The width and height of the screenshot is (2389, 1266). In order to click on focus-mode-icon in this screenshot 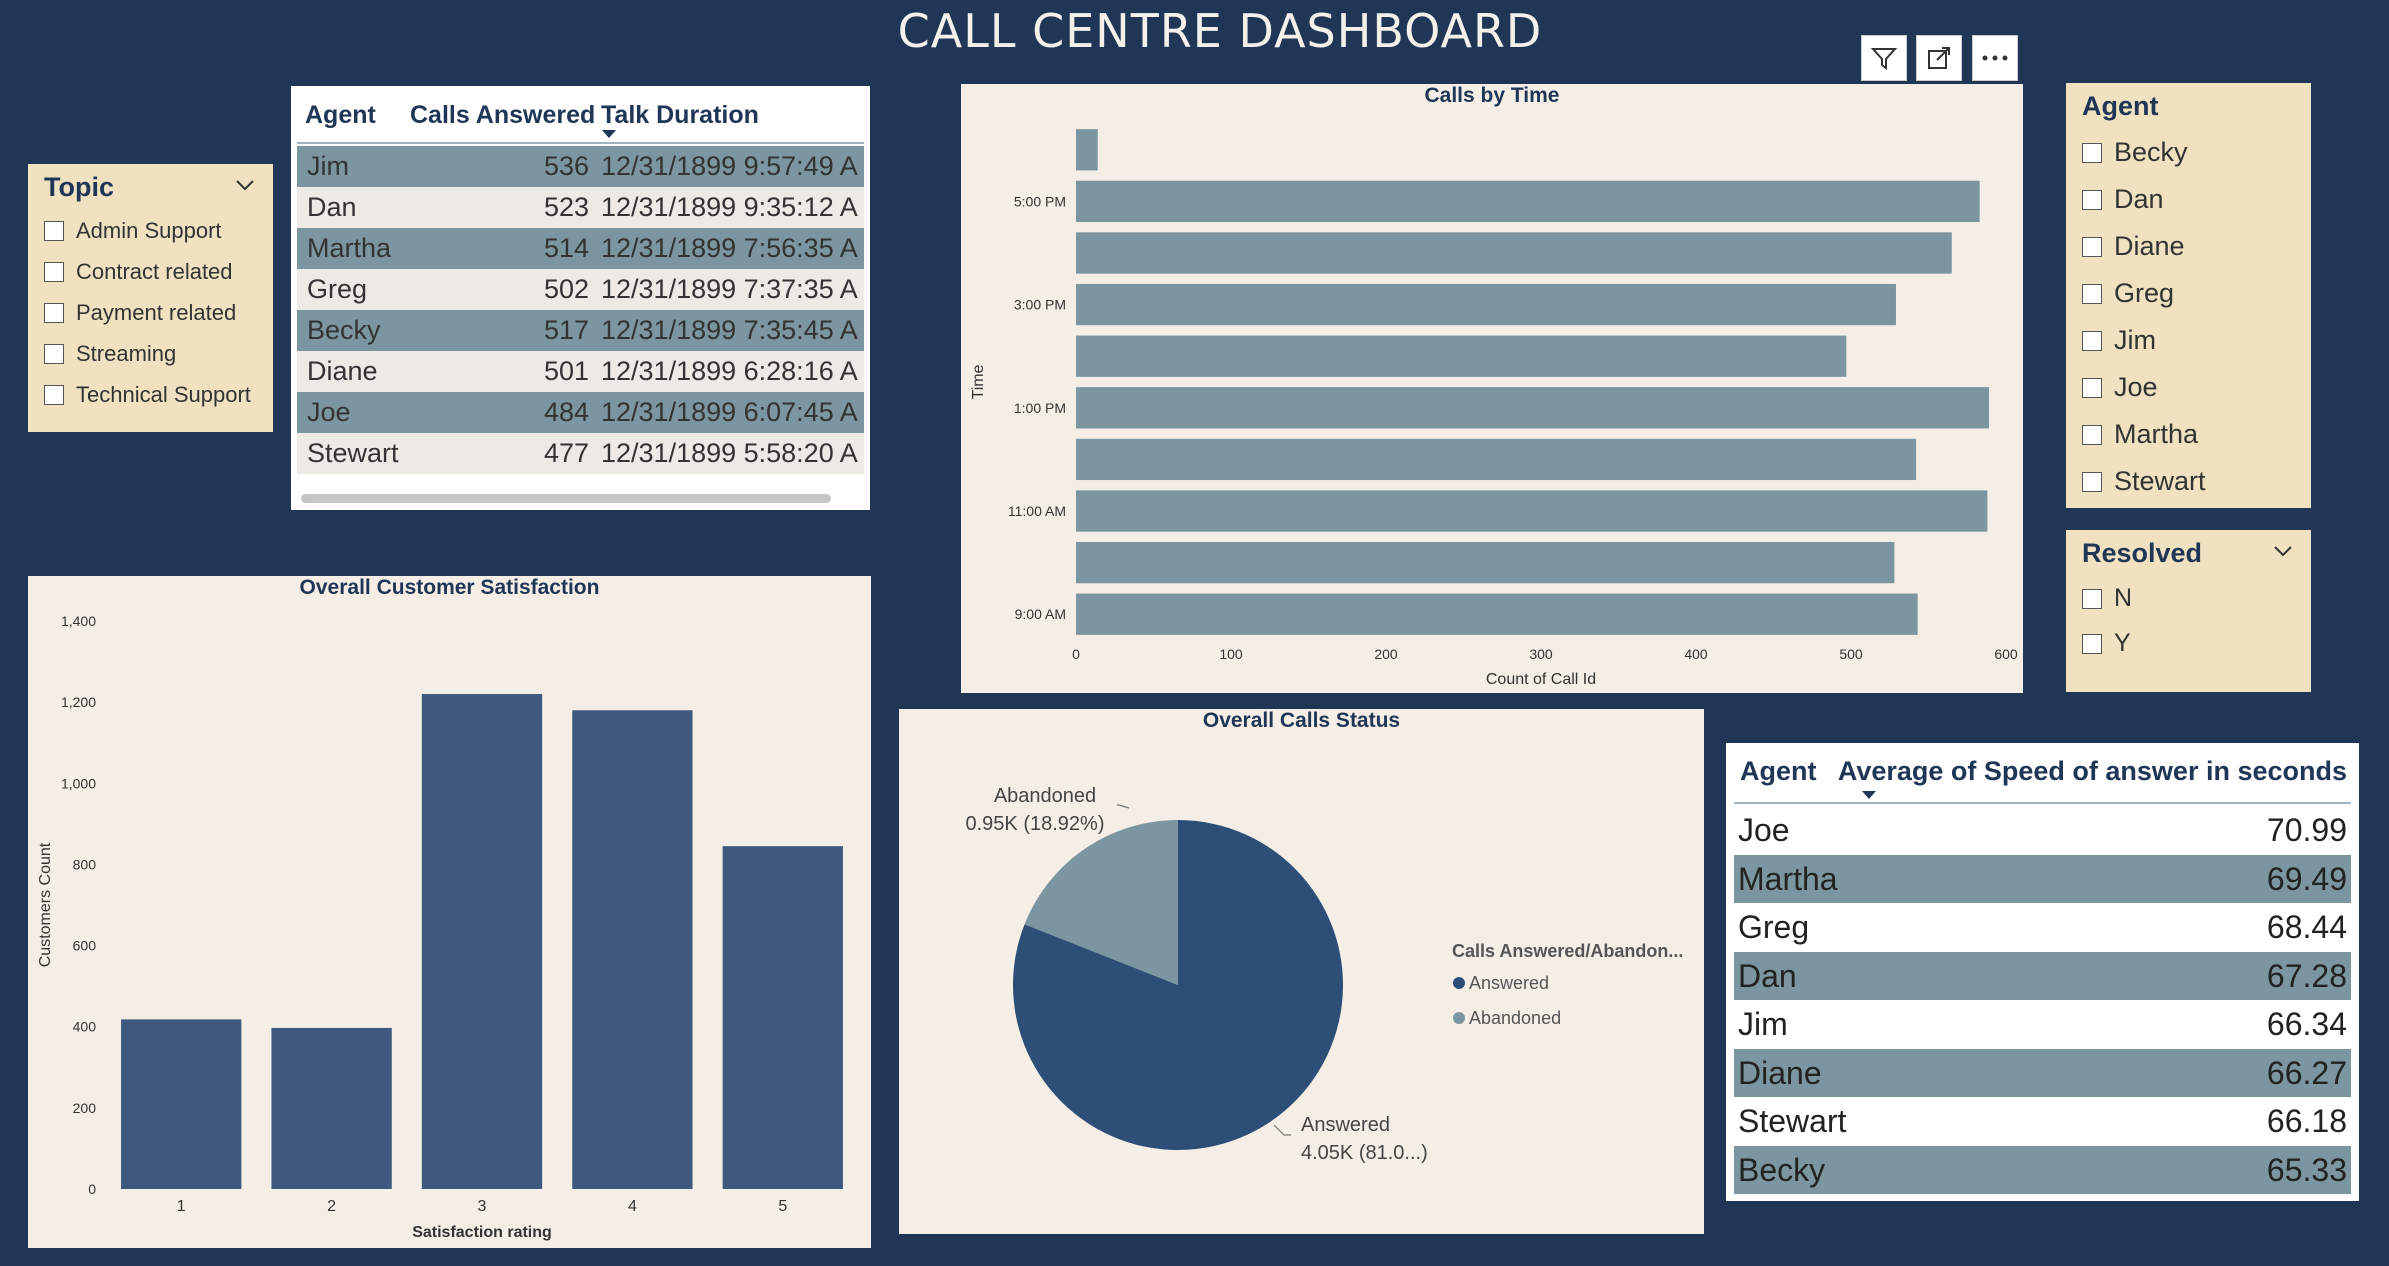, I will do `click(1939, 58)`.